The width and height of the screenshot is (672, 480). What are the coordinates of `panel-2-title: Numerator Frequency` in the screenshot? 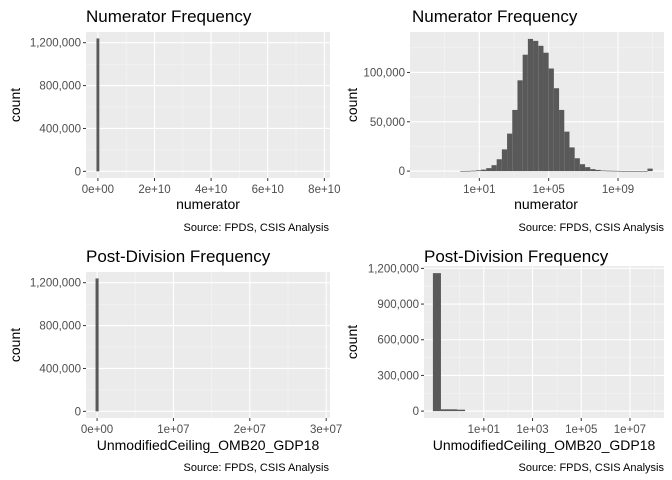 It's located at (495, 16).